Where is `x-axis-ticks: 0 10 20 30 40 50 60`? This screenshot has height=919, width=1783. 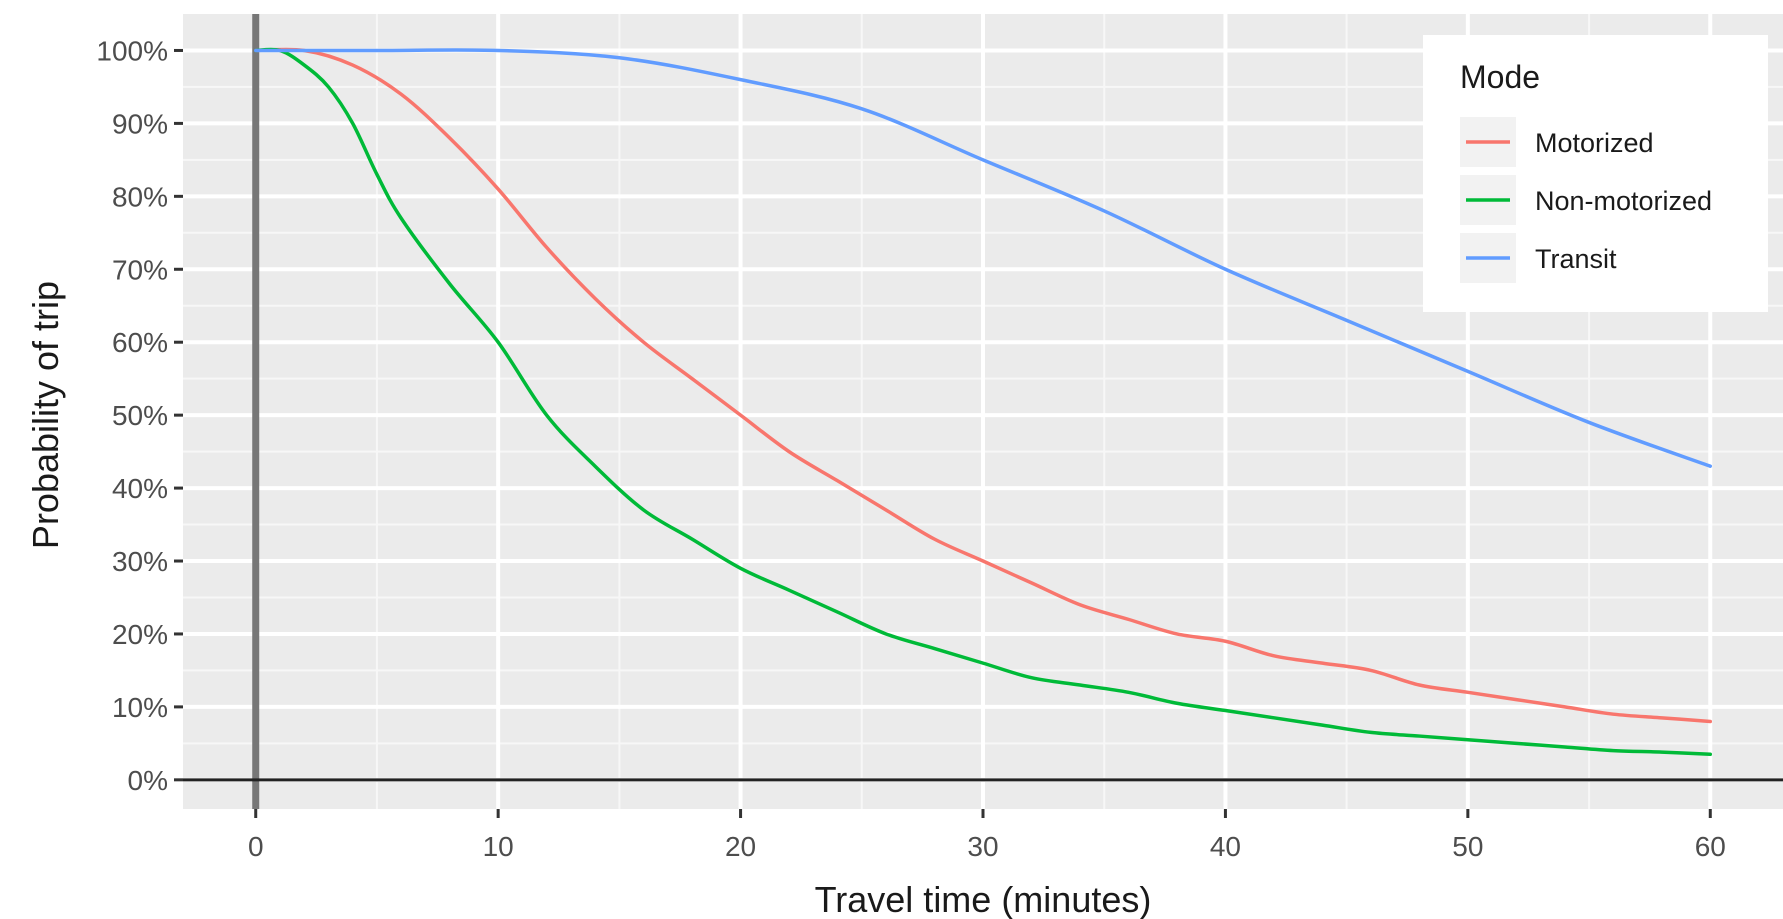
x-axis-ticks: 0 10 20 30 40 50 60 is located at coordinates (987, 835).